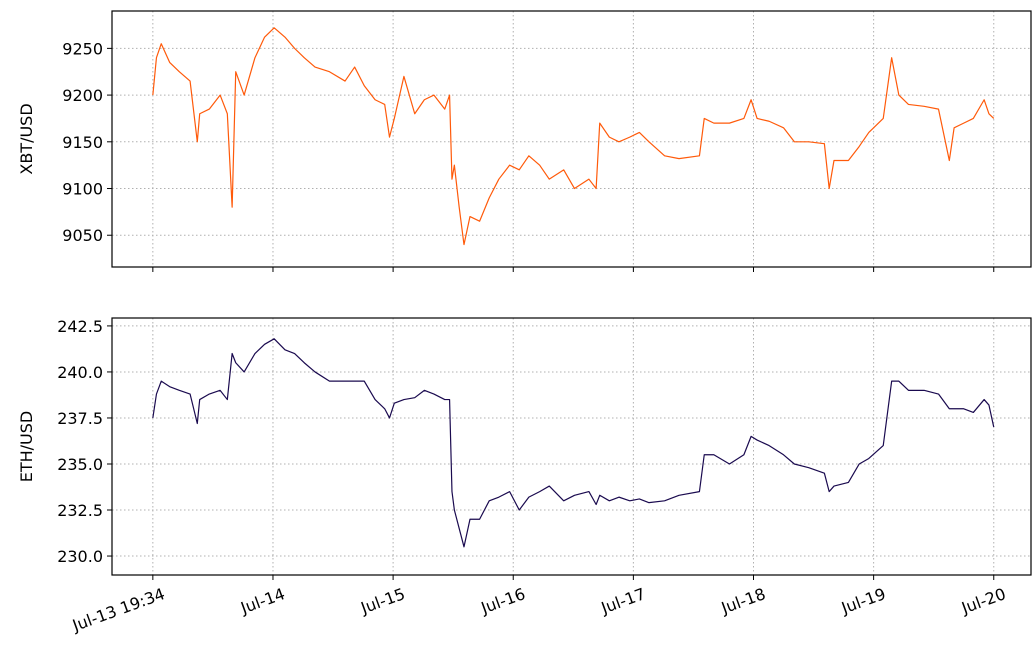  Describe the element at coordinates (623, 601) in the screenshot. I see `x-tick-label: Jul-17` at that location.